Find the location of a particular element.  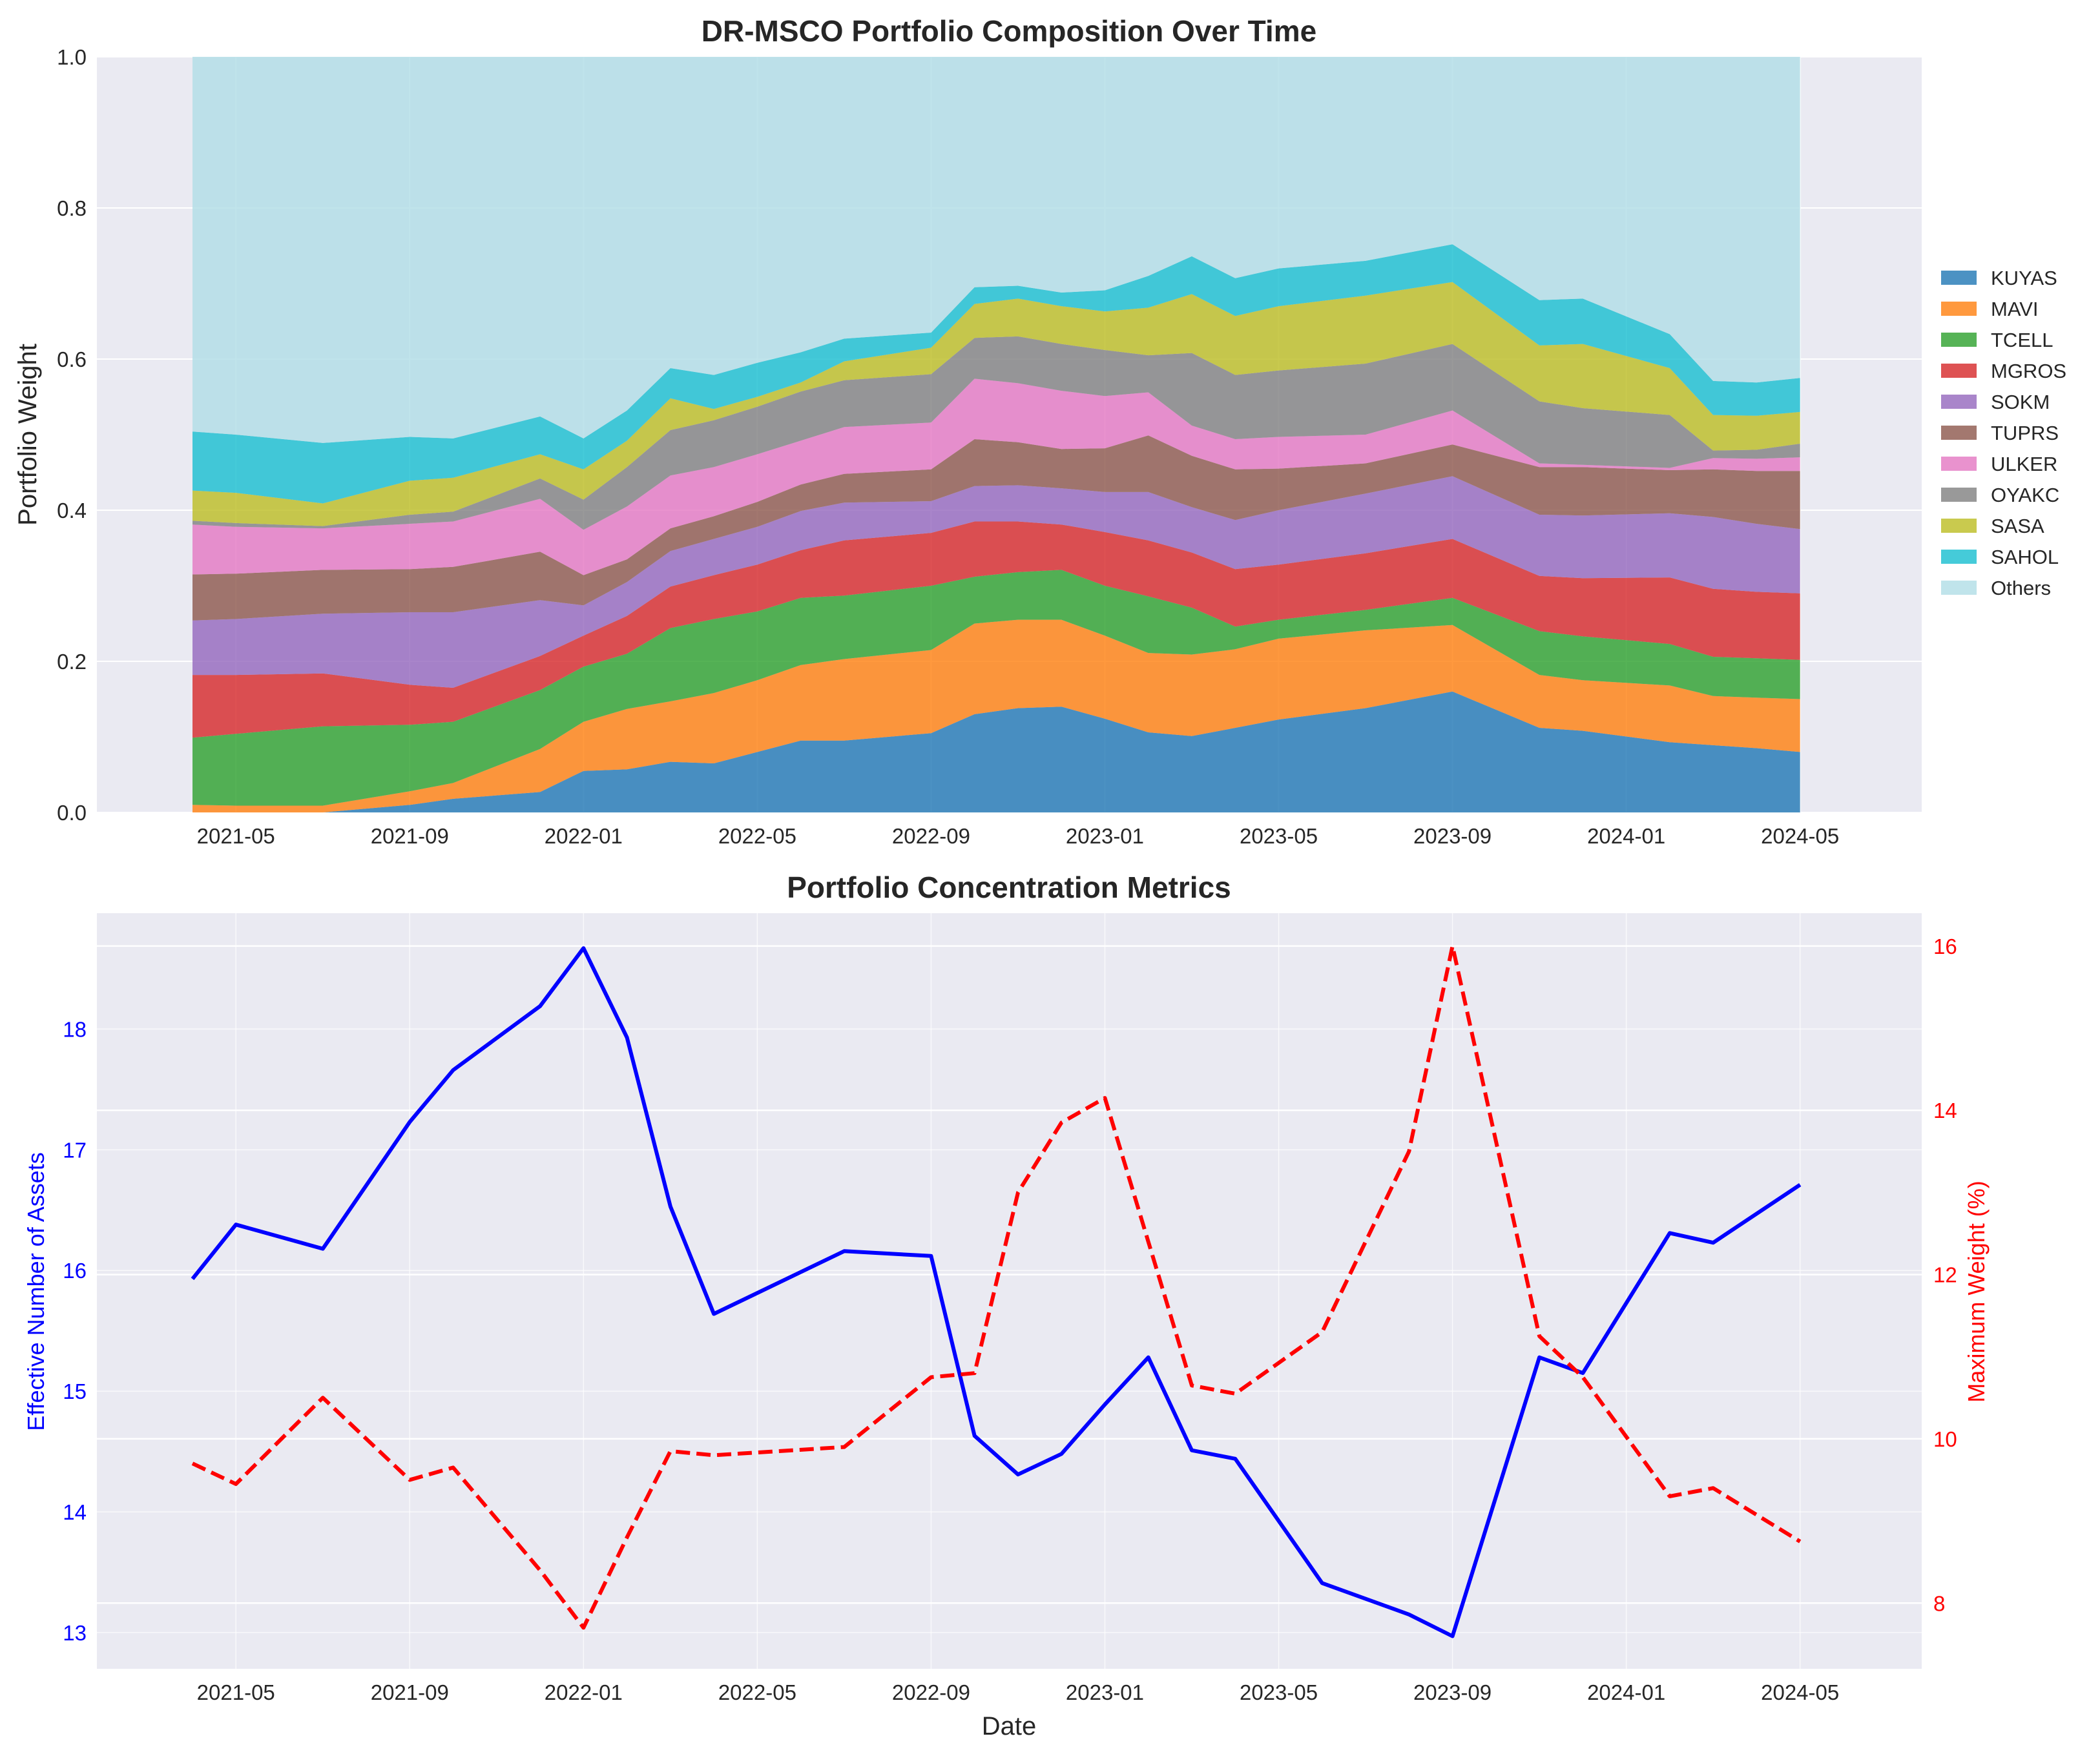

legend-label-mavi: MAVI is located at coordinates (2015, 309).